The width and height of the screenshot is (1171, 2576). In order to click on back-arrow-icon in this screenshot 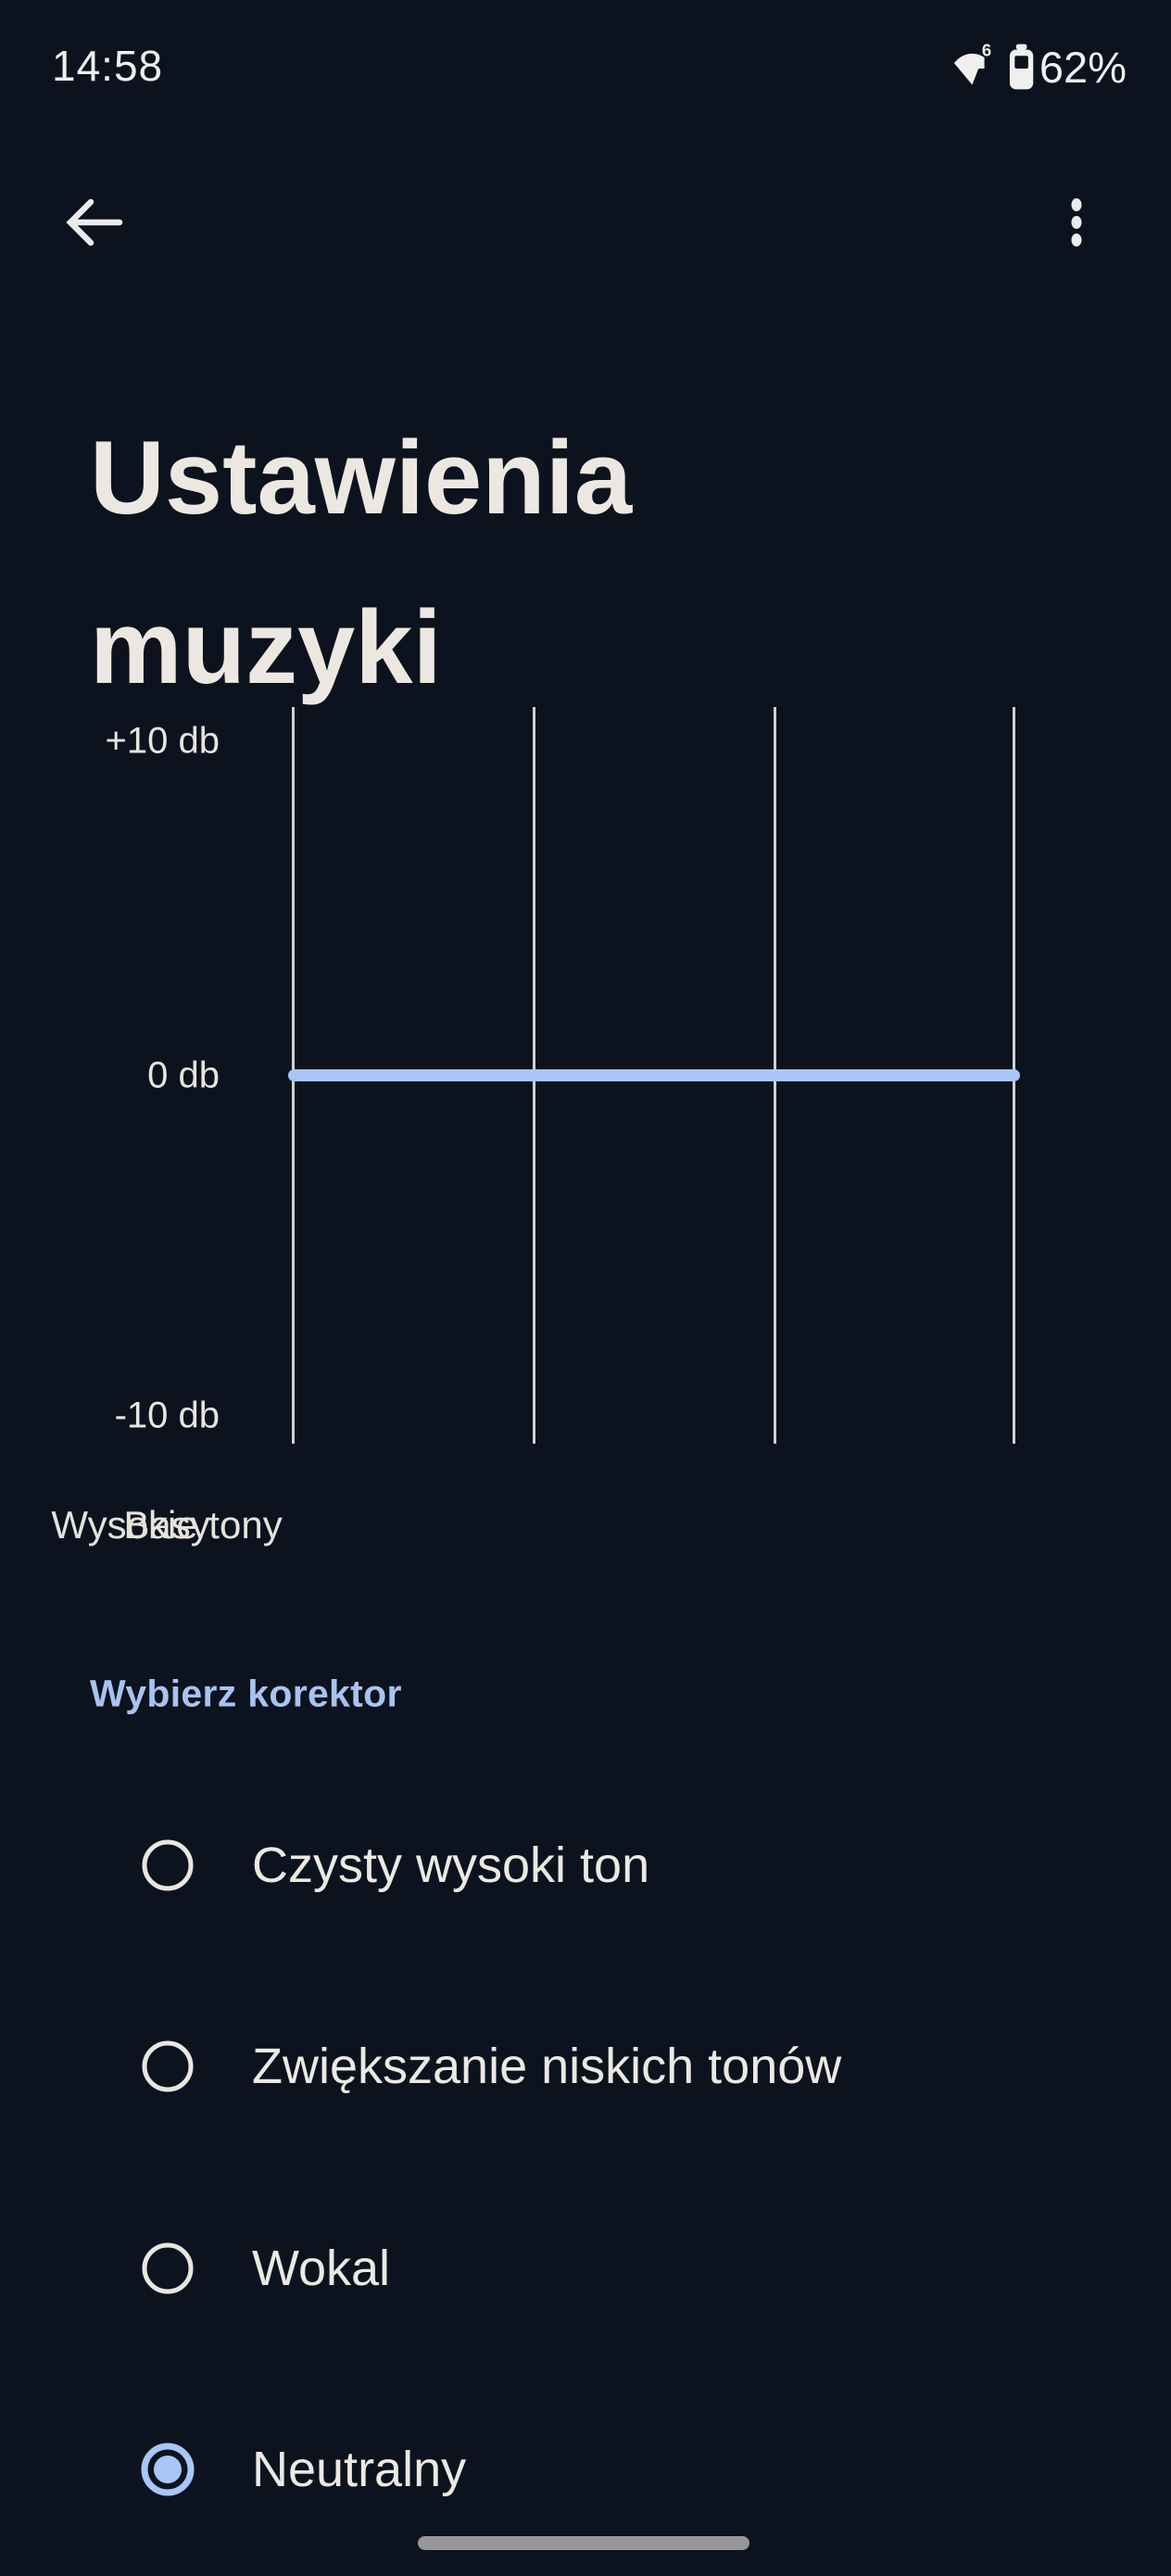, I will do `click(95, 222)`.